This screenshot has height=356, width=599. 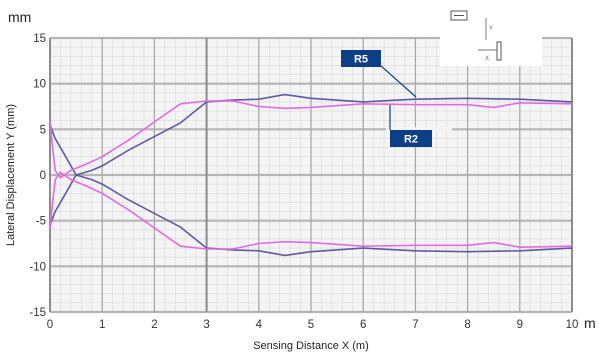 What do you see at coordinates (487, 59) in the screenshot?
I see `diagram-x-label: X` at bounding box center [487, 59].